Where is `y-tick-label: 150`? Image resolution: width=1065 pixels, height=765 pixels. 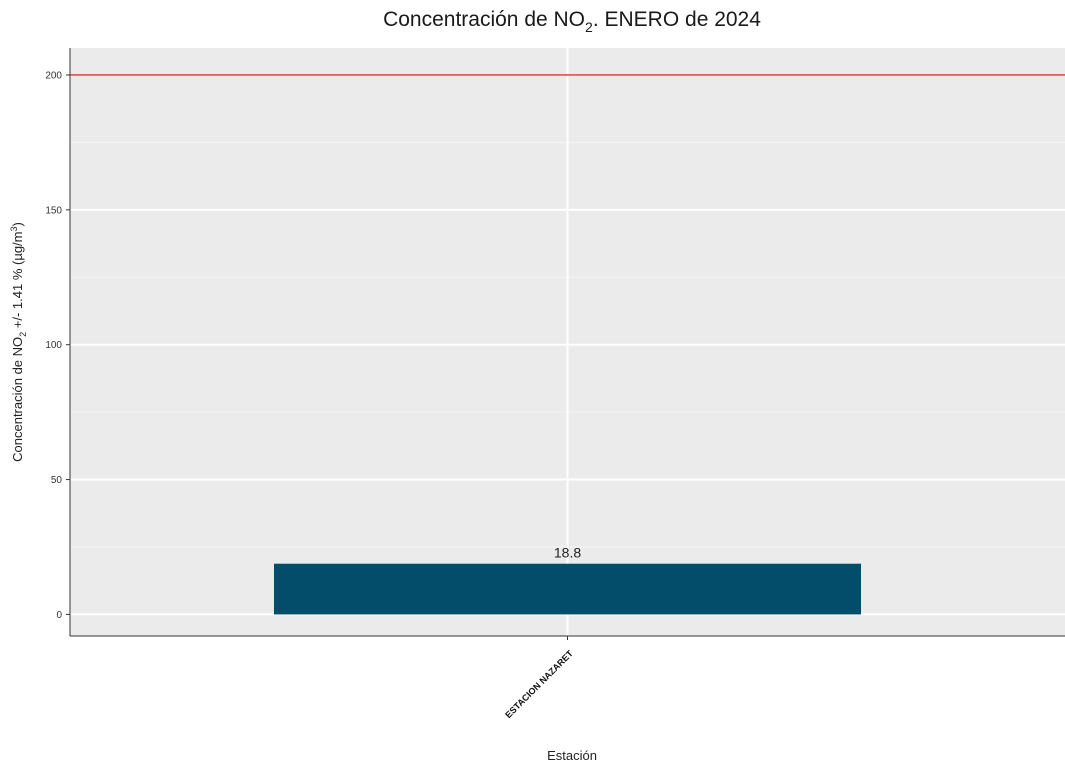 y-tick-label: 150 is located at coordinates (53, 210).